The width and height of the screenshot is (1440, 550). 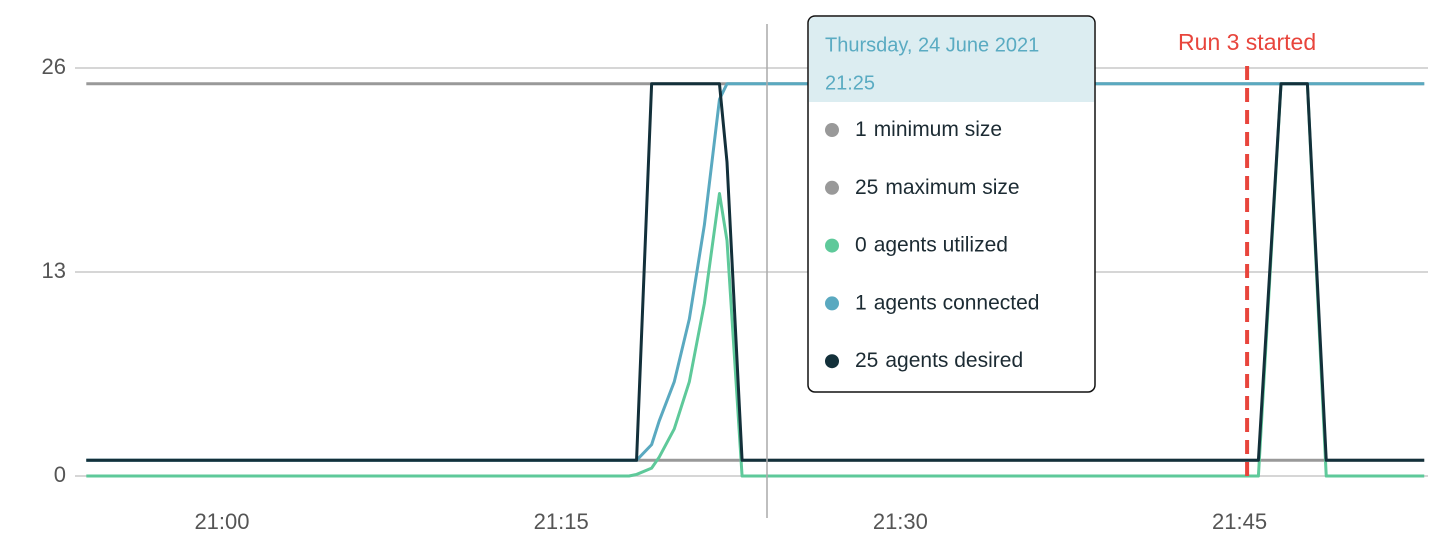 I want to click on tooltip-item: 1 minimum size, so click(x=928, y=129).